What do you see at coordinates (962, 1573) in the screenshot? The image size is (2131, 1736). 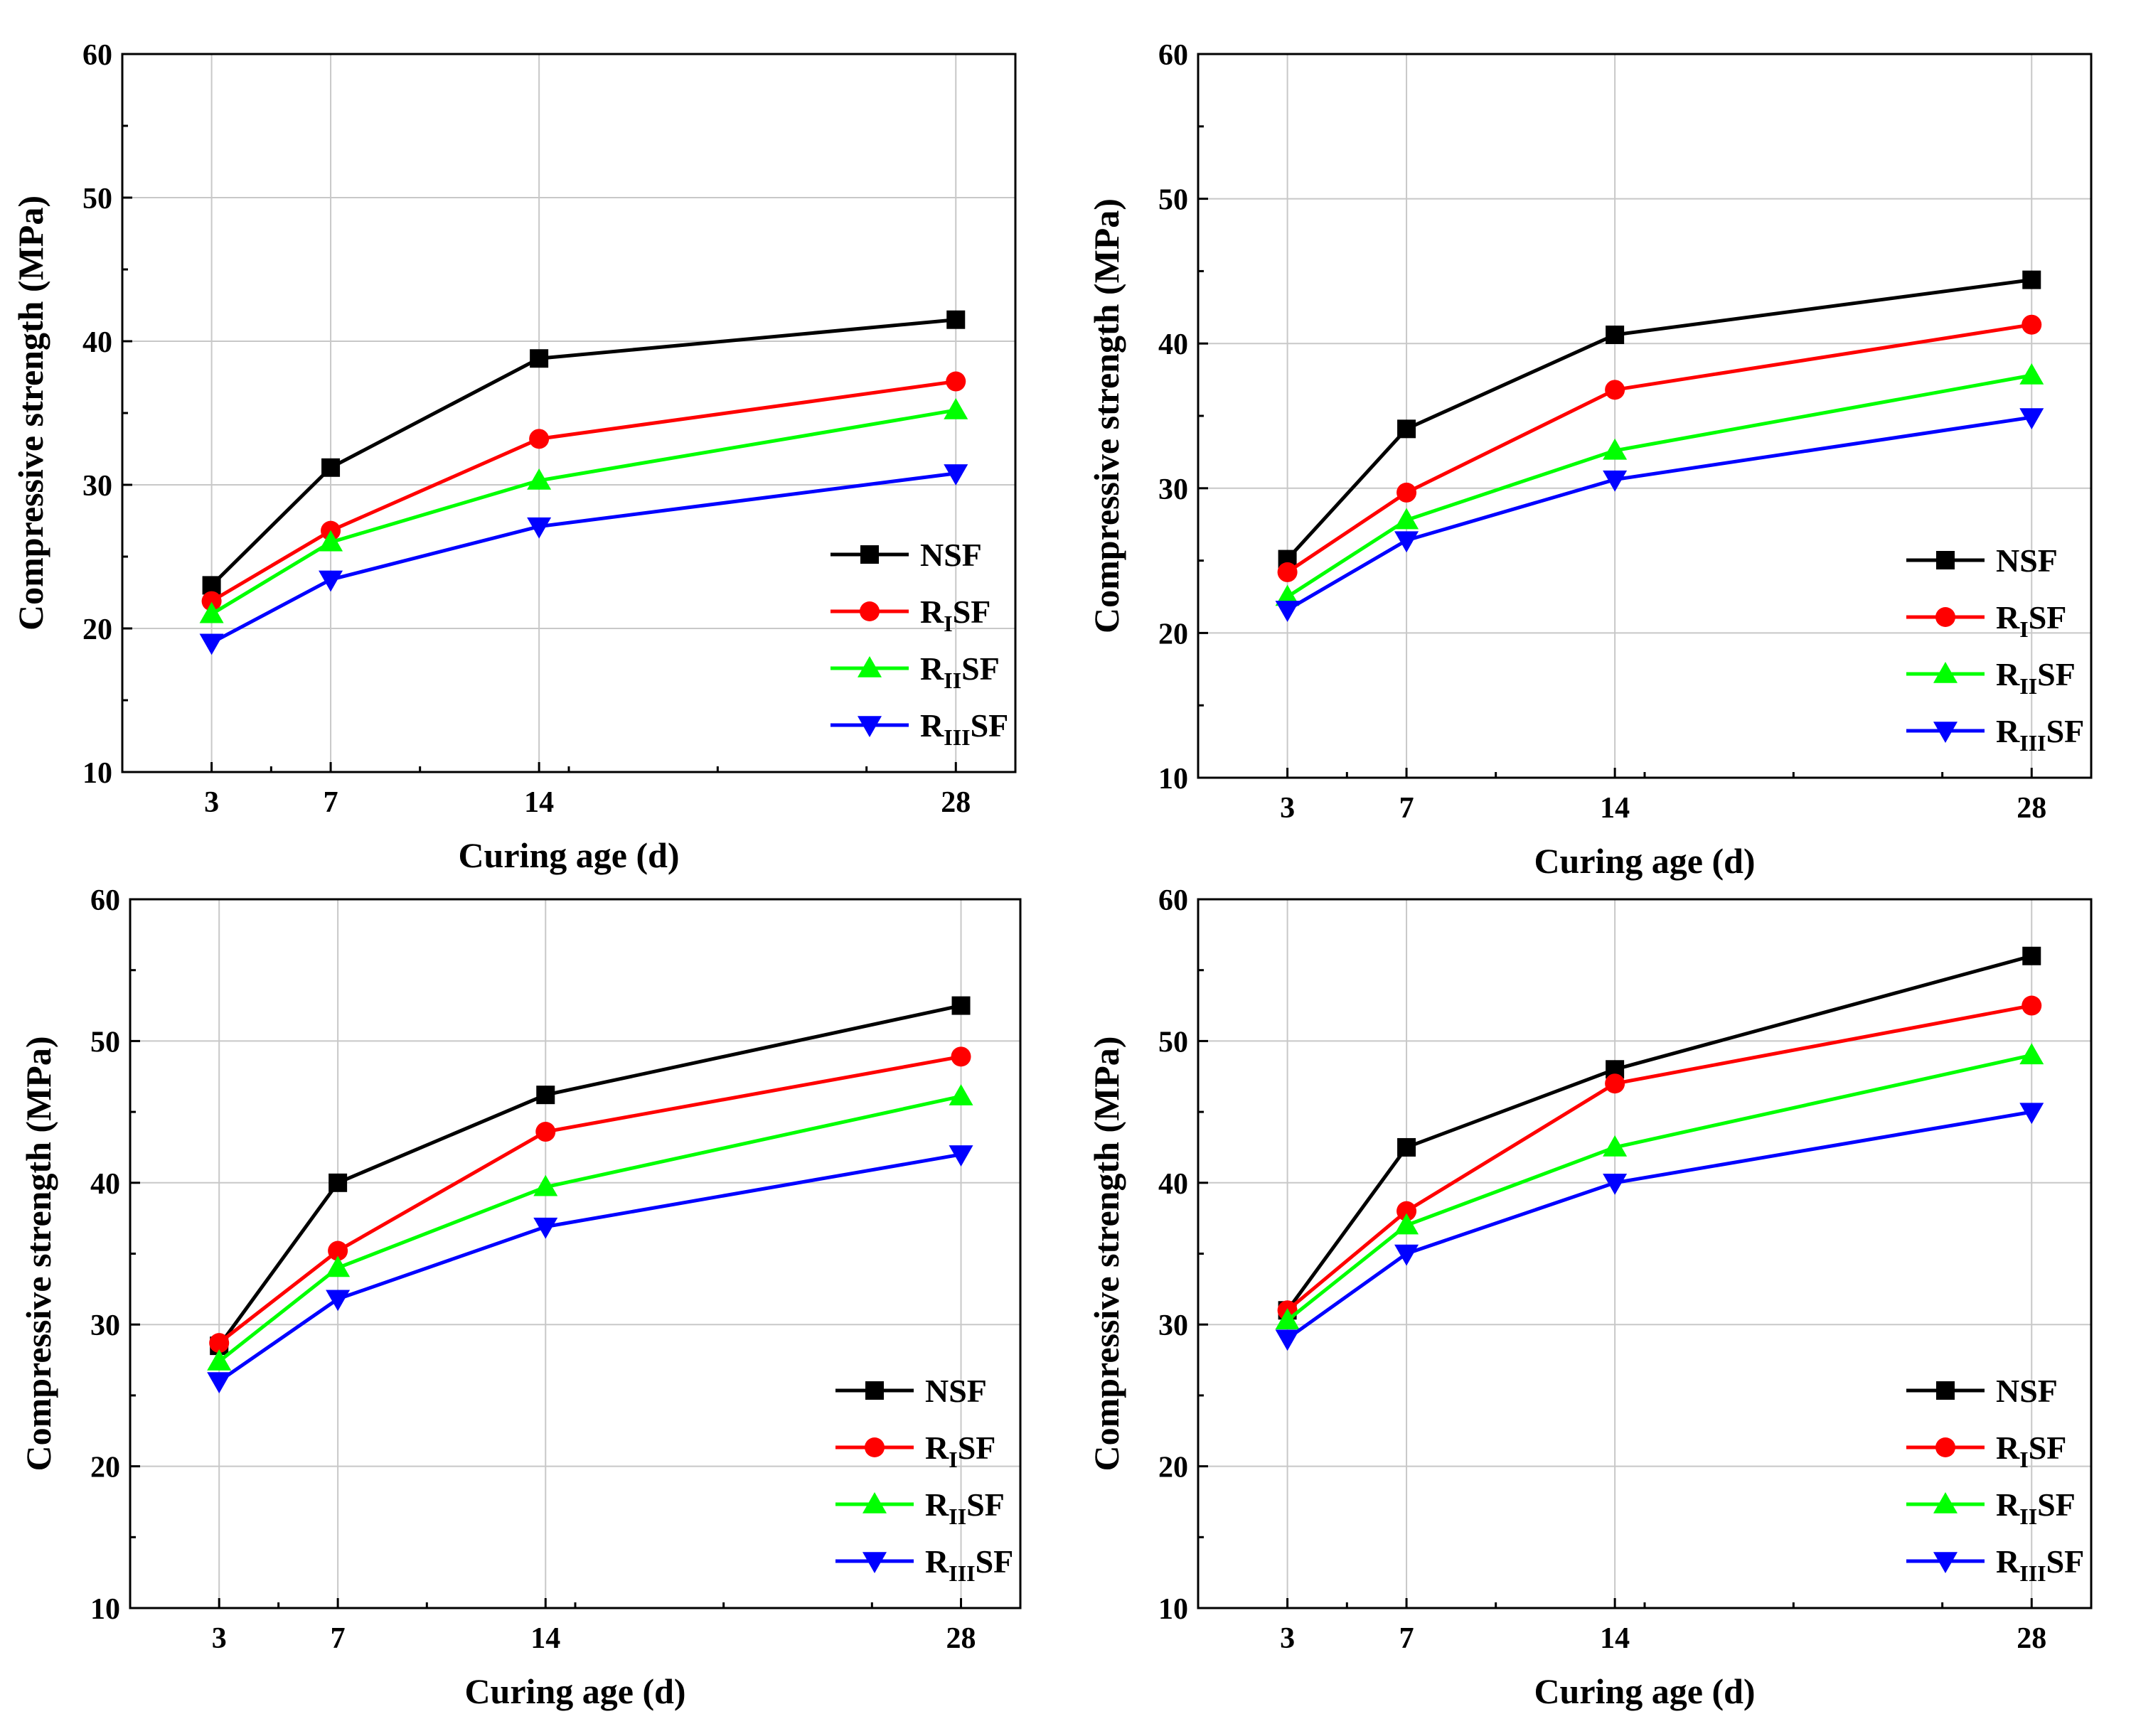 I see `legend-label-subscript: III` at bounding box center [962, 1573].